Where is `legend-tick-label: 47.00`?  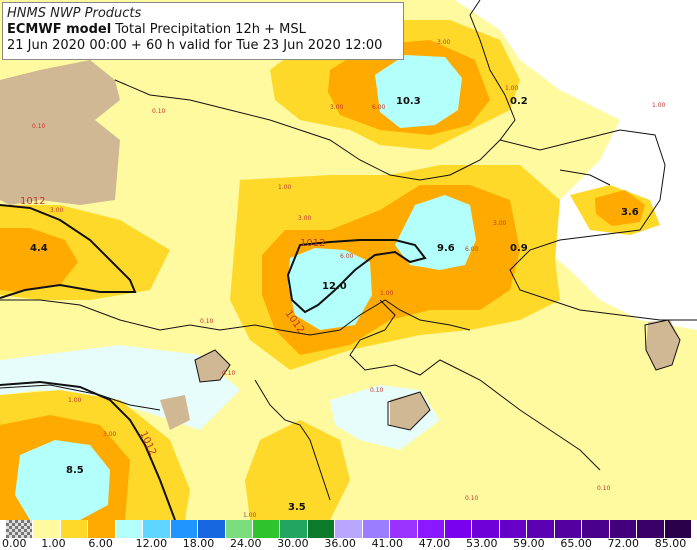 legend-tick-label: 47.00 is located at coordinates (434, 543).